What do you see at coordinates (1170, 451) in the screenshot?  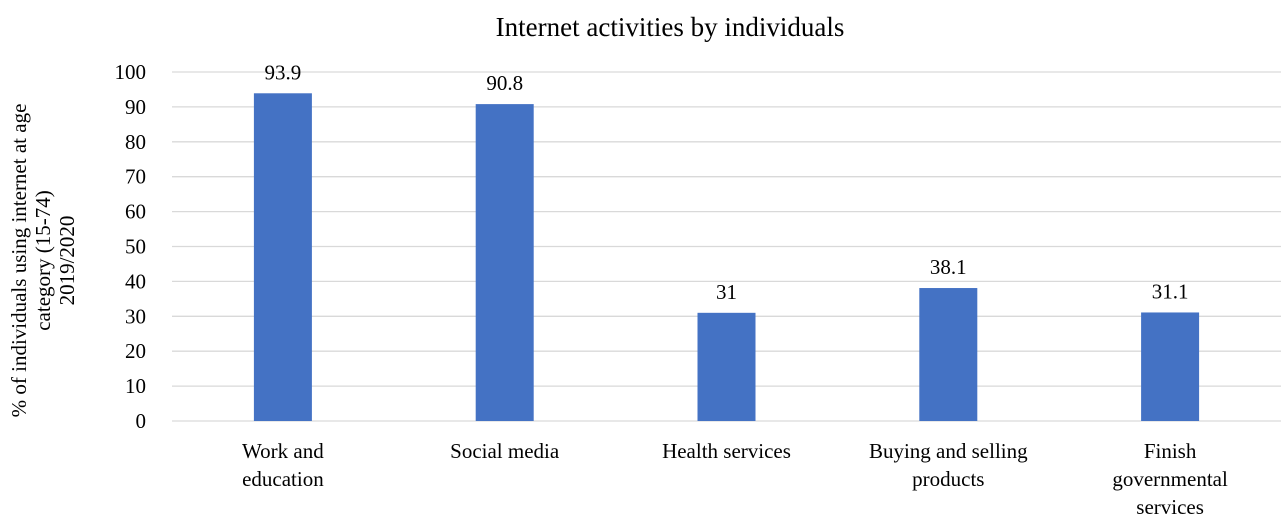 I see `x-category-label-line: Finish` at bounding box center [1170, 451].